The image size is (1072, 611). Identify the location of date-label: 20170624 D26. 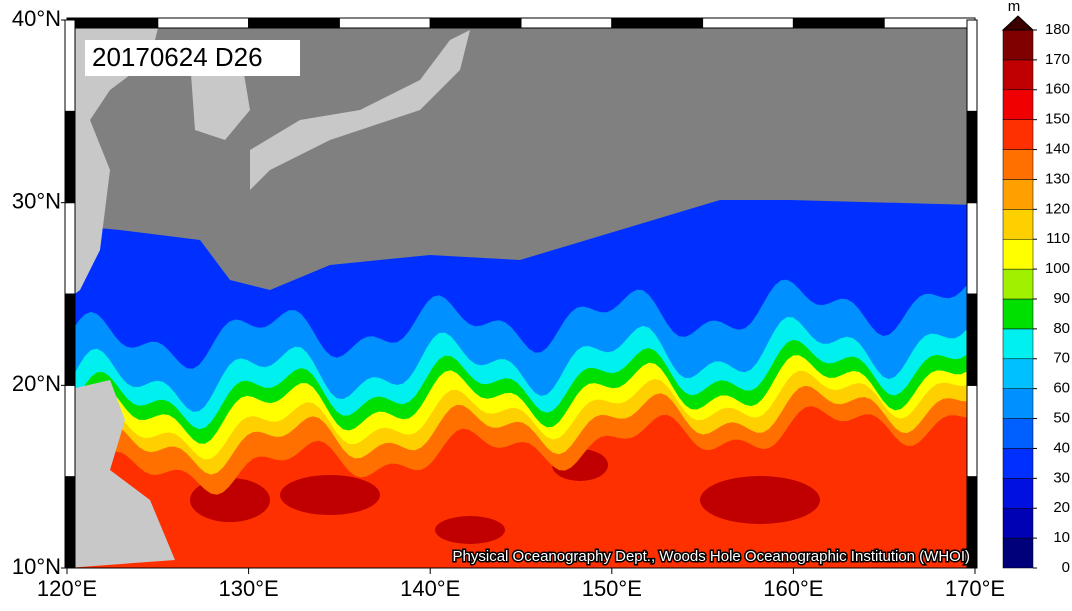
(177, 57).